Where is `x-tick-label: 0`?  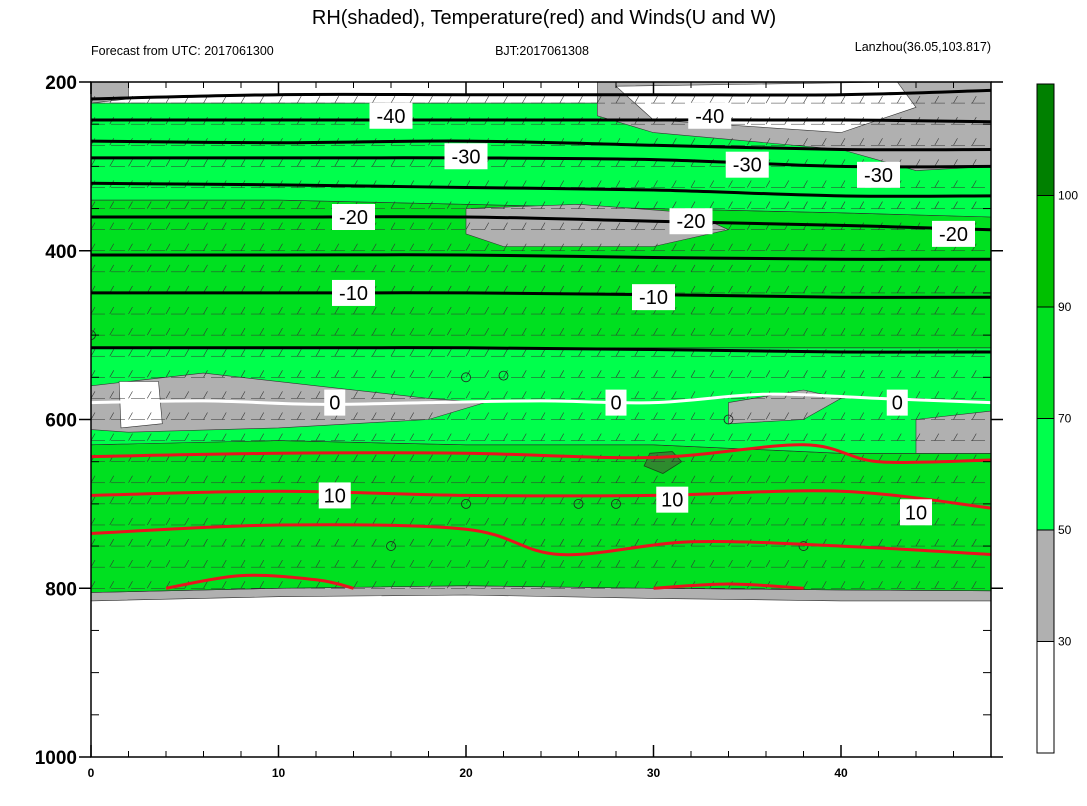 x-tick-label: 0 is located at coordinates (91, 773).